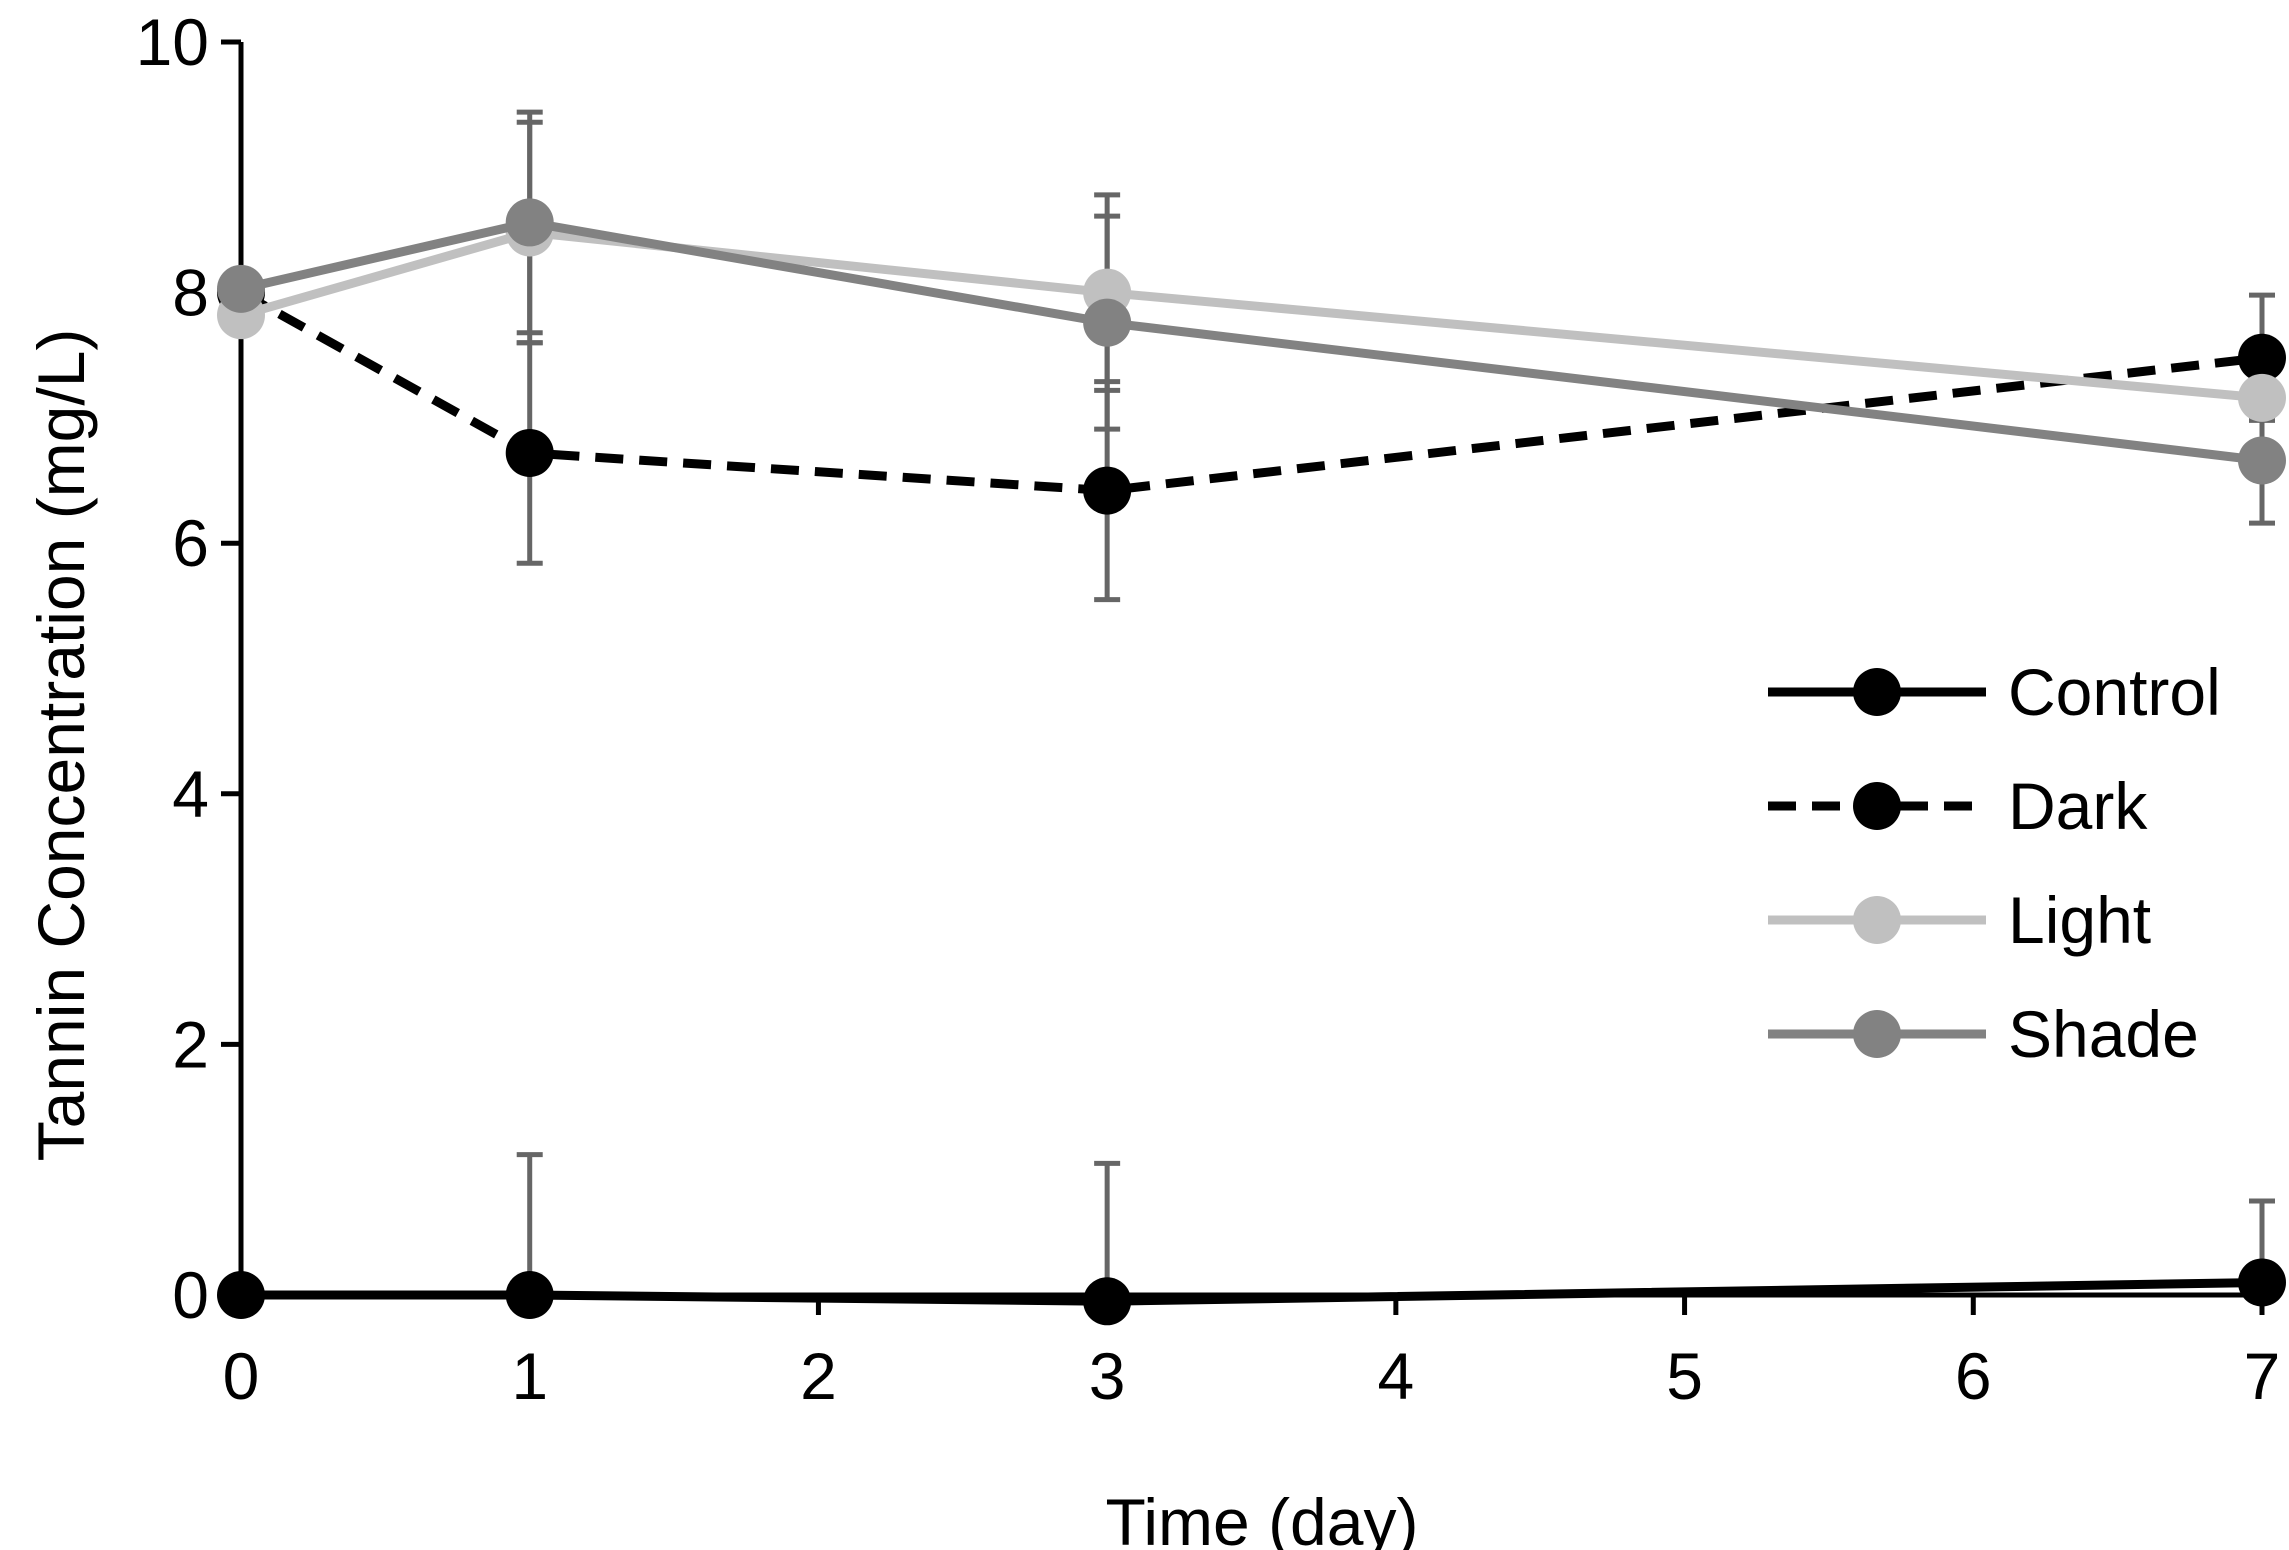 The width and height of the screenshot is (2289, 1550). I want to click on x-tick-label: 0, so click(241, 1376).